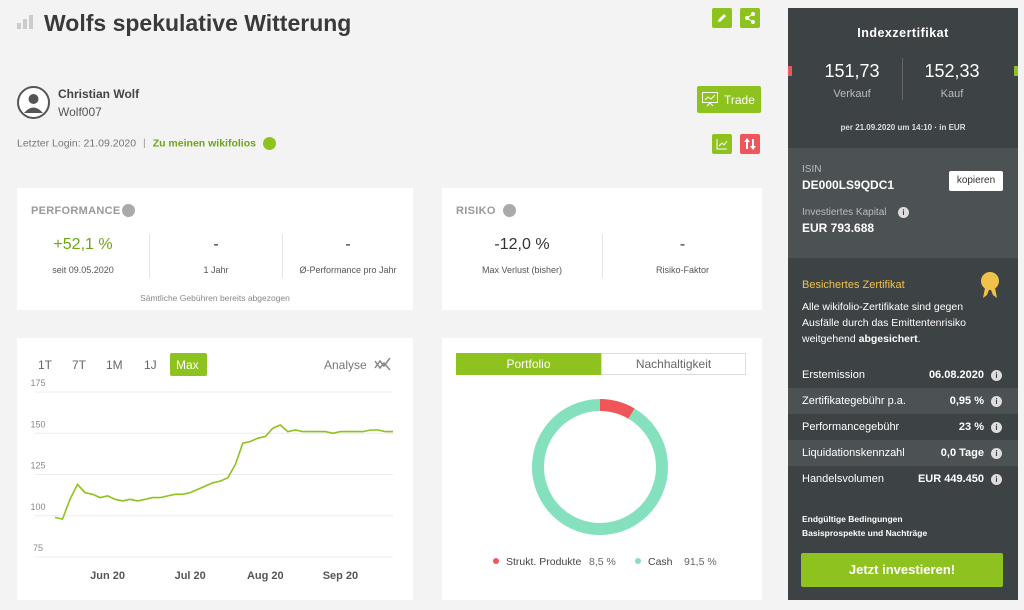 The image size is (1024, 610). What do you see at coordinates (522, 244) in the screenshot?
I see `risk-value: -12,0 %` at bounding box center [522, 244].